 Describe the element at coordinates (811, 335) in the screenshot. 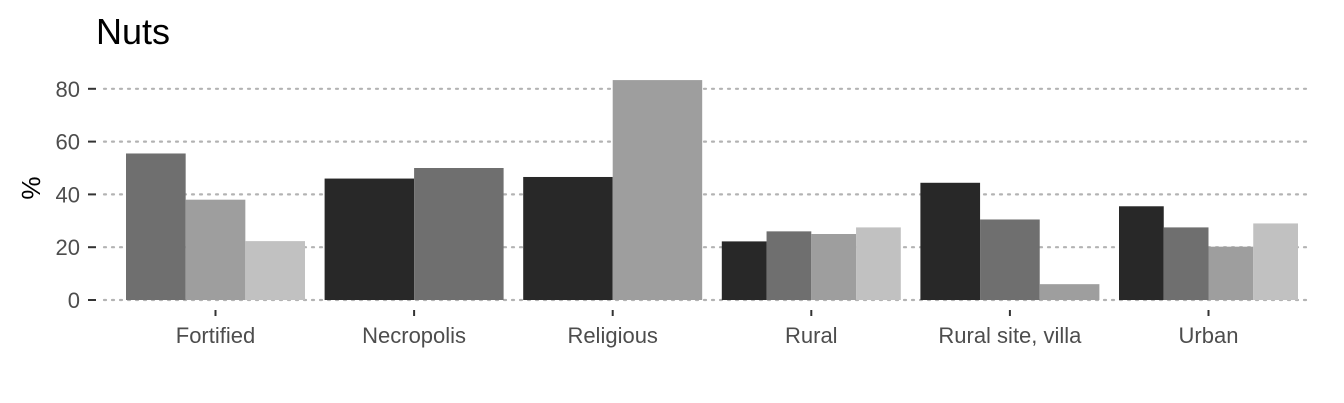

I see `x-tick-label: Rural` at that location.